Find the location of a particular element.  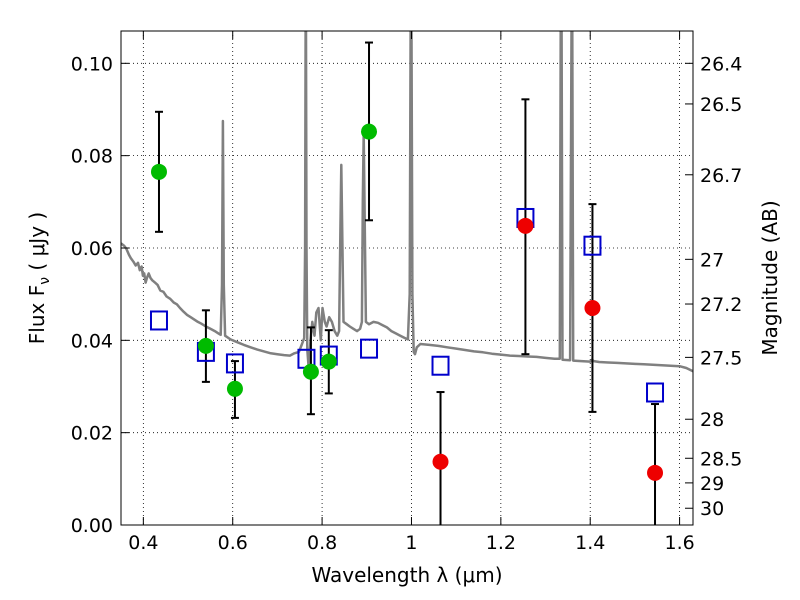

y-axis-label: Flux Fν ( μJy ) is located at coordinates (39, 278).